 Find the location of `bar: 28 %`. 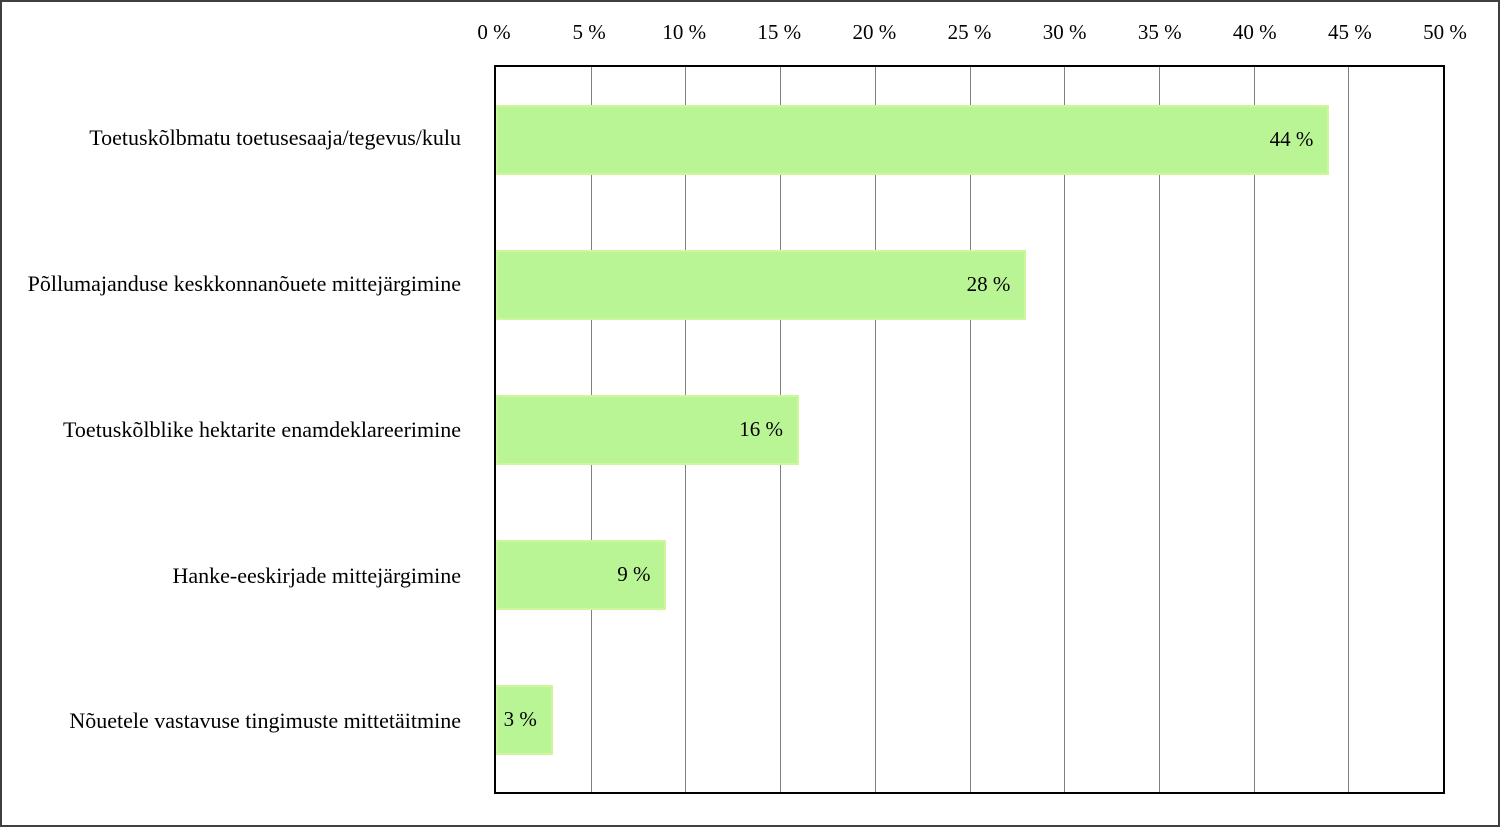

bar: 28 % is located at coordinates (761, 284).